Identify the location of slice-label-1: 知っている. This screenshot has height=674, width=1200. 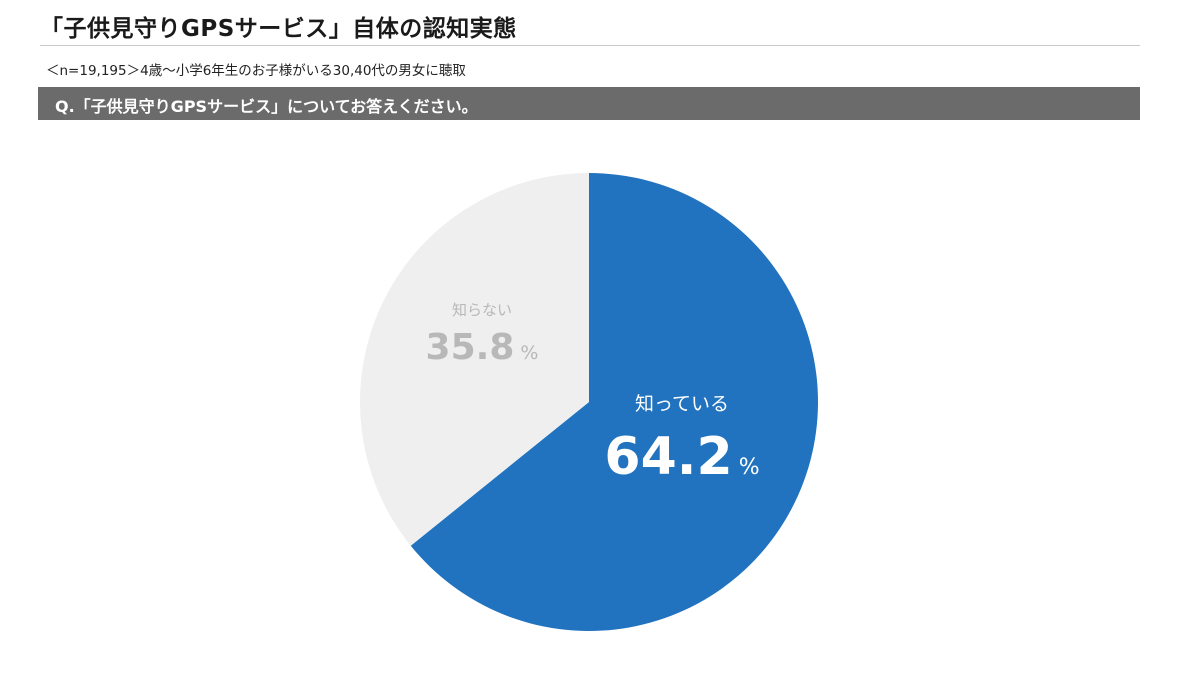
(682, 404).